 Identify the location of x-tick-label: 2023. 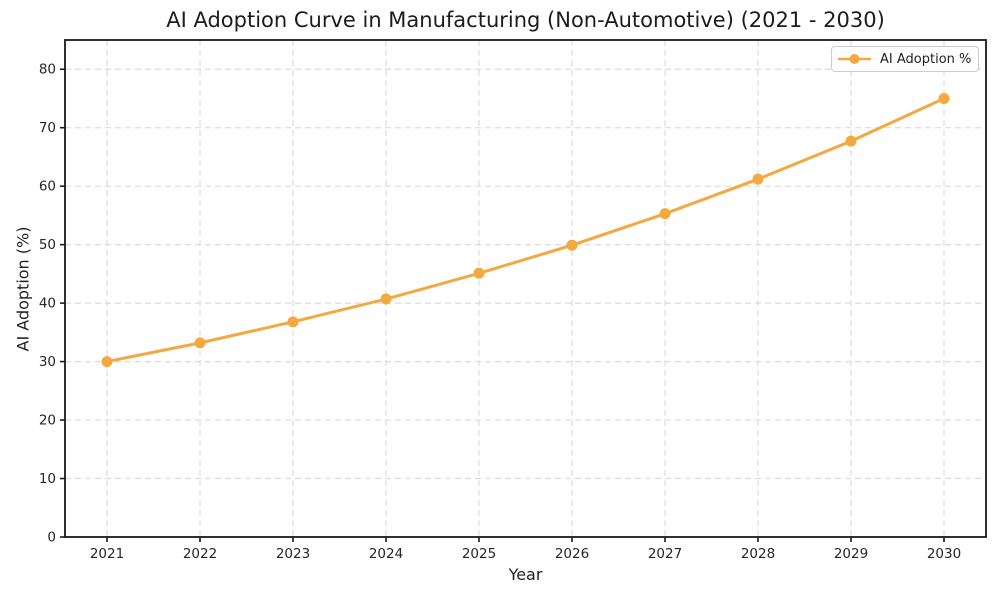
(293, 554).